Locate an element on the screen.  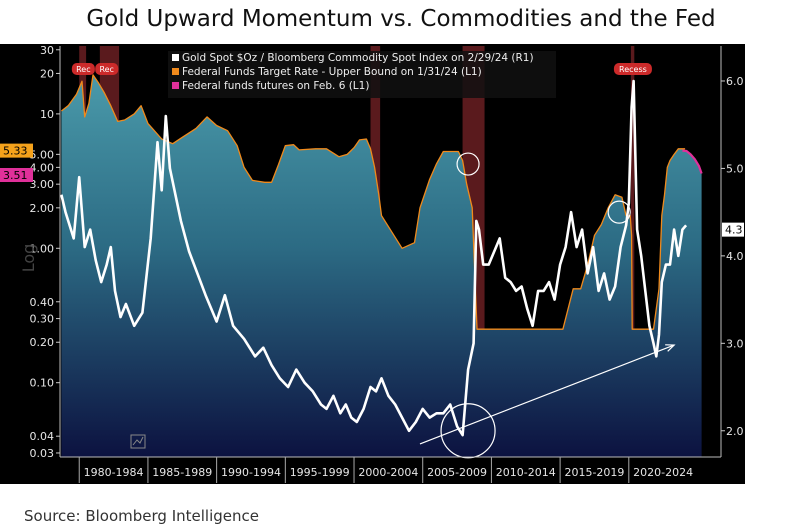
value-label-text: 5.33 is located at coordinates (15, 151).